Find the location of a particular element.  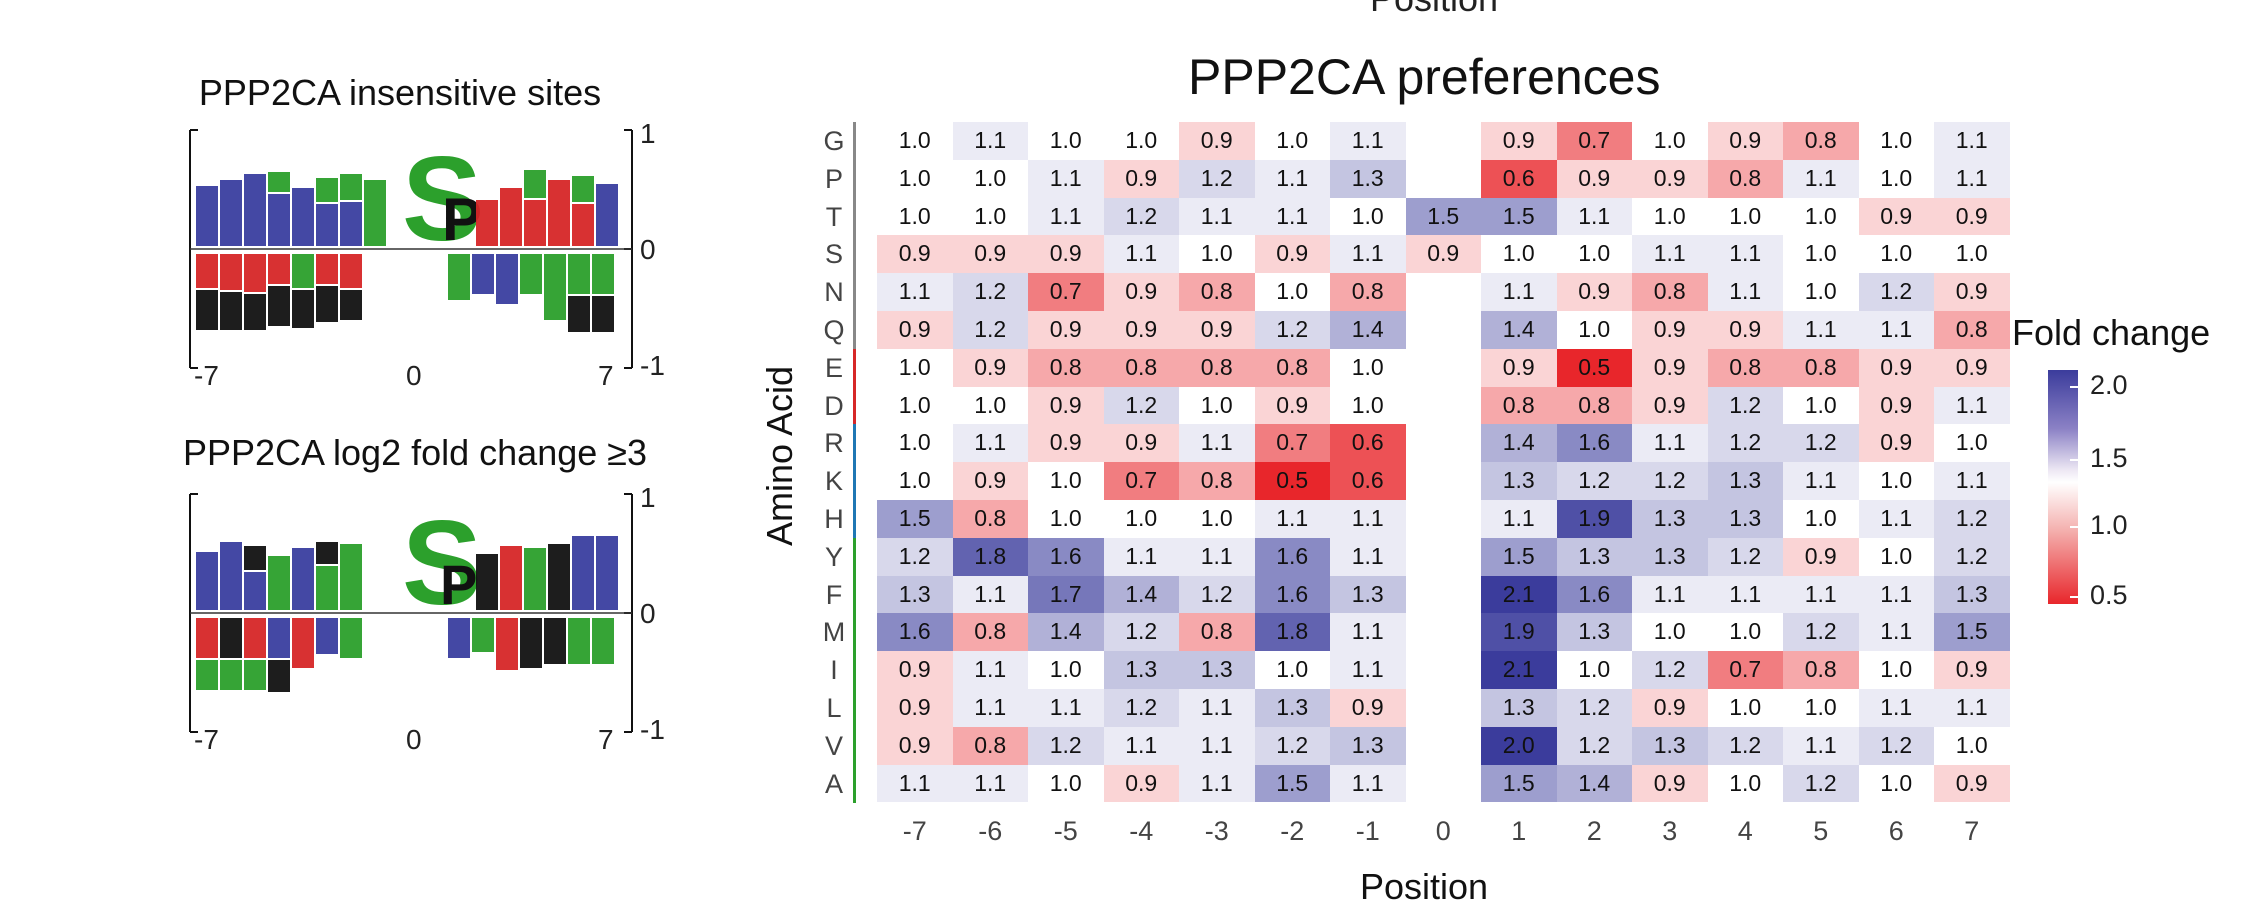

logo1-ytick-mid: 0 is located at coordinates (648, 249).